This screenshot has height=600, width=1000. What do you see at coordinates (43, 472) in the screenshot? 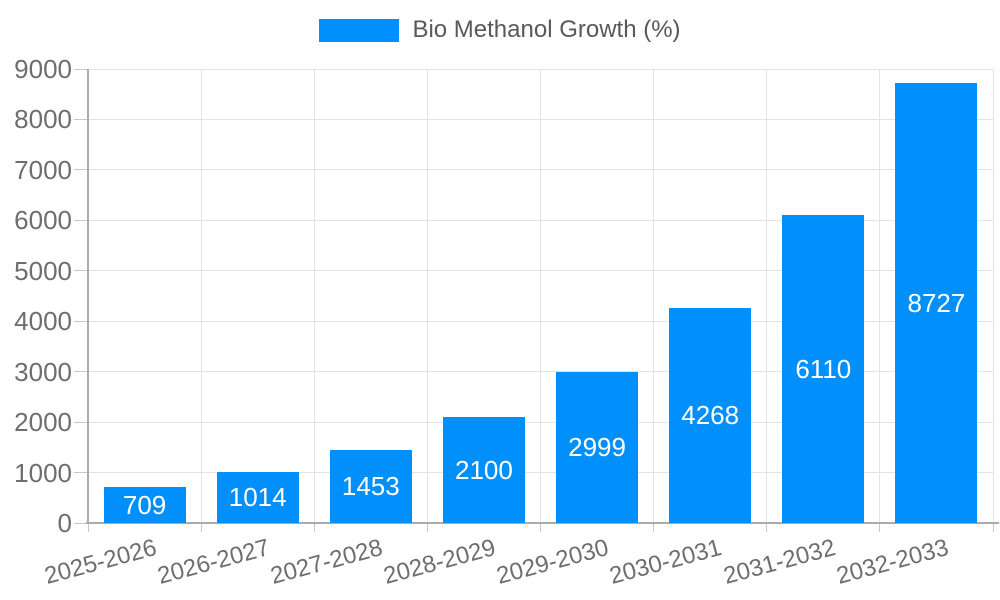
I see `y-axis-tick-label: 1000` at bounding box center [43, 472].